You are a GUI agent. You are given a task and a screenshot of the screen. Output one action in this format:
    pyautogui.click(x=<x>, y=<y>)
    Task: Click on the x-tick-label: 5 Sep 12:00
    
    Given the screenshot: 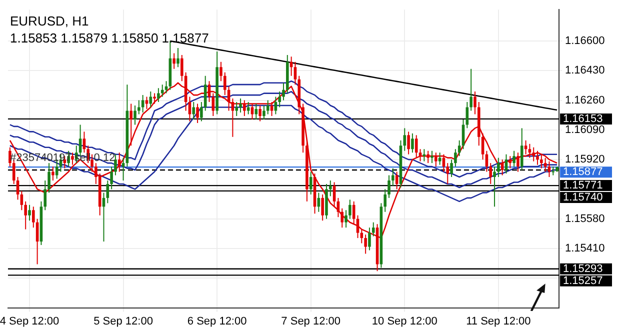 What is the action you would take?
    pyautogui.click(x=123, y=321)
    